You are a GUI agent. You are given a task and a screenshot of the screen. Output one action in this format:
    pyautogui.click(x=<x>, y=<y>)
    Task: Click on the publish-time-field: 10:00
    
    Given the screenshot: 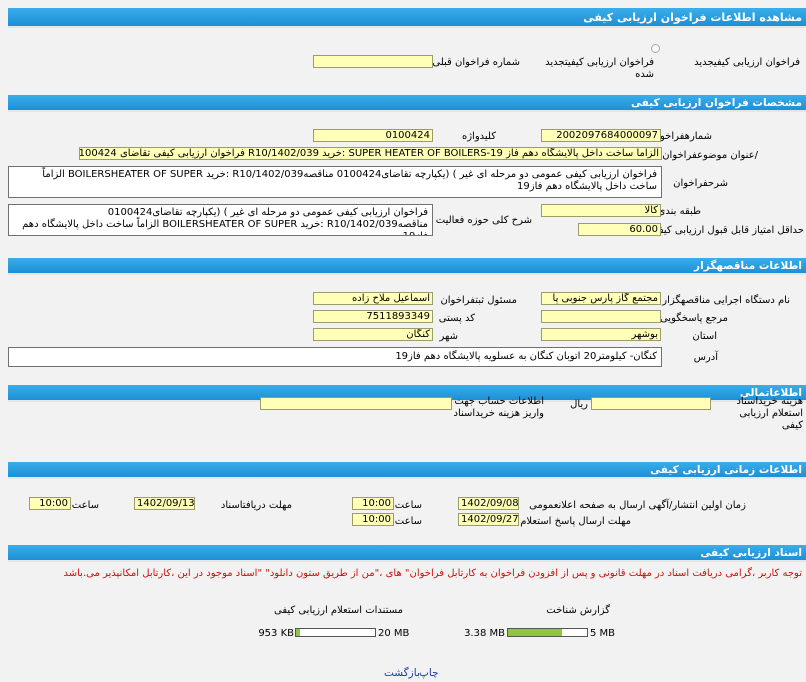 What is the action you would take?
    pyautogui.click(x=373, y=503)
    